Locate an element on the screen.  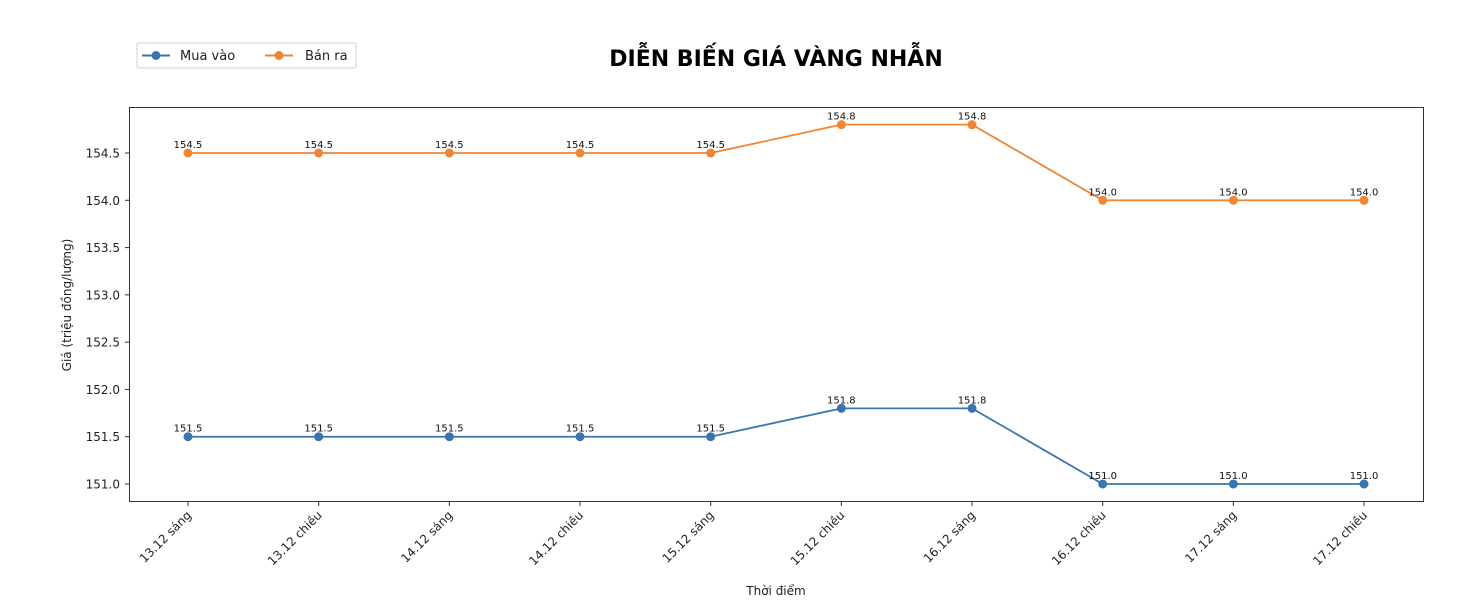
y-tick-label: 153.0 is located at coordinates (103, 295).